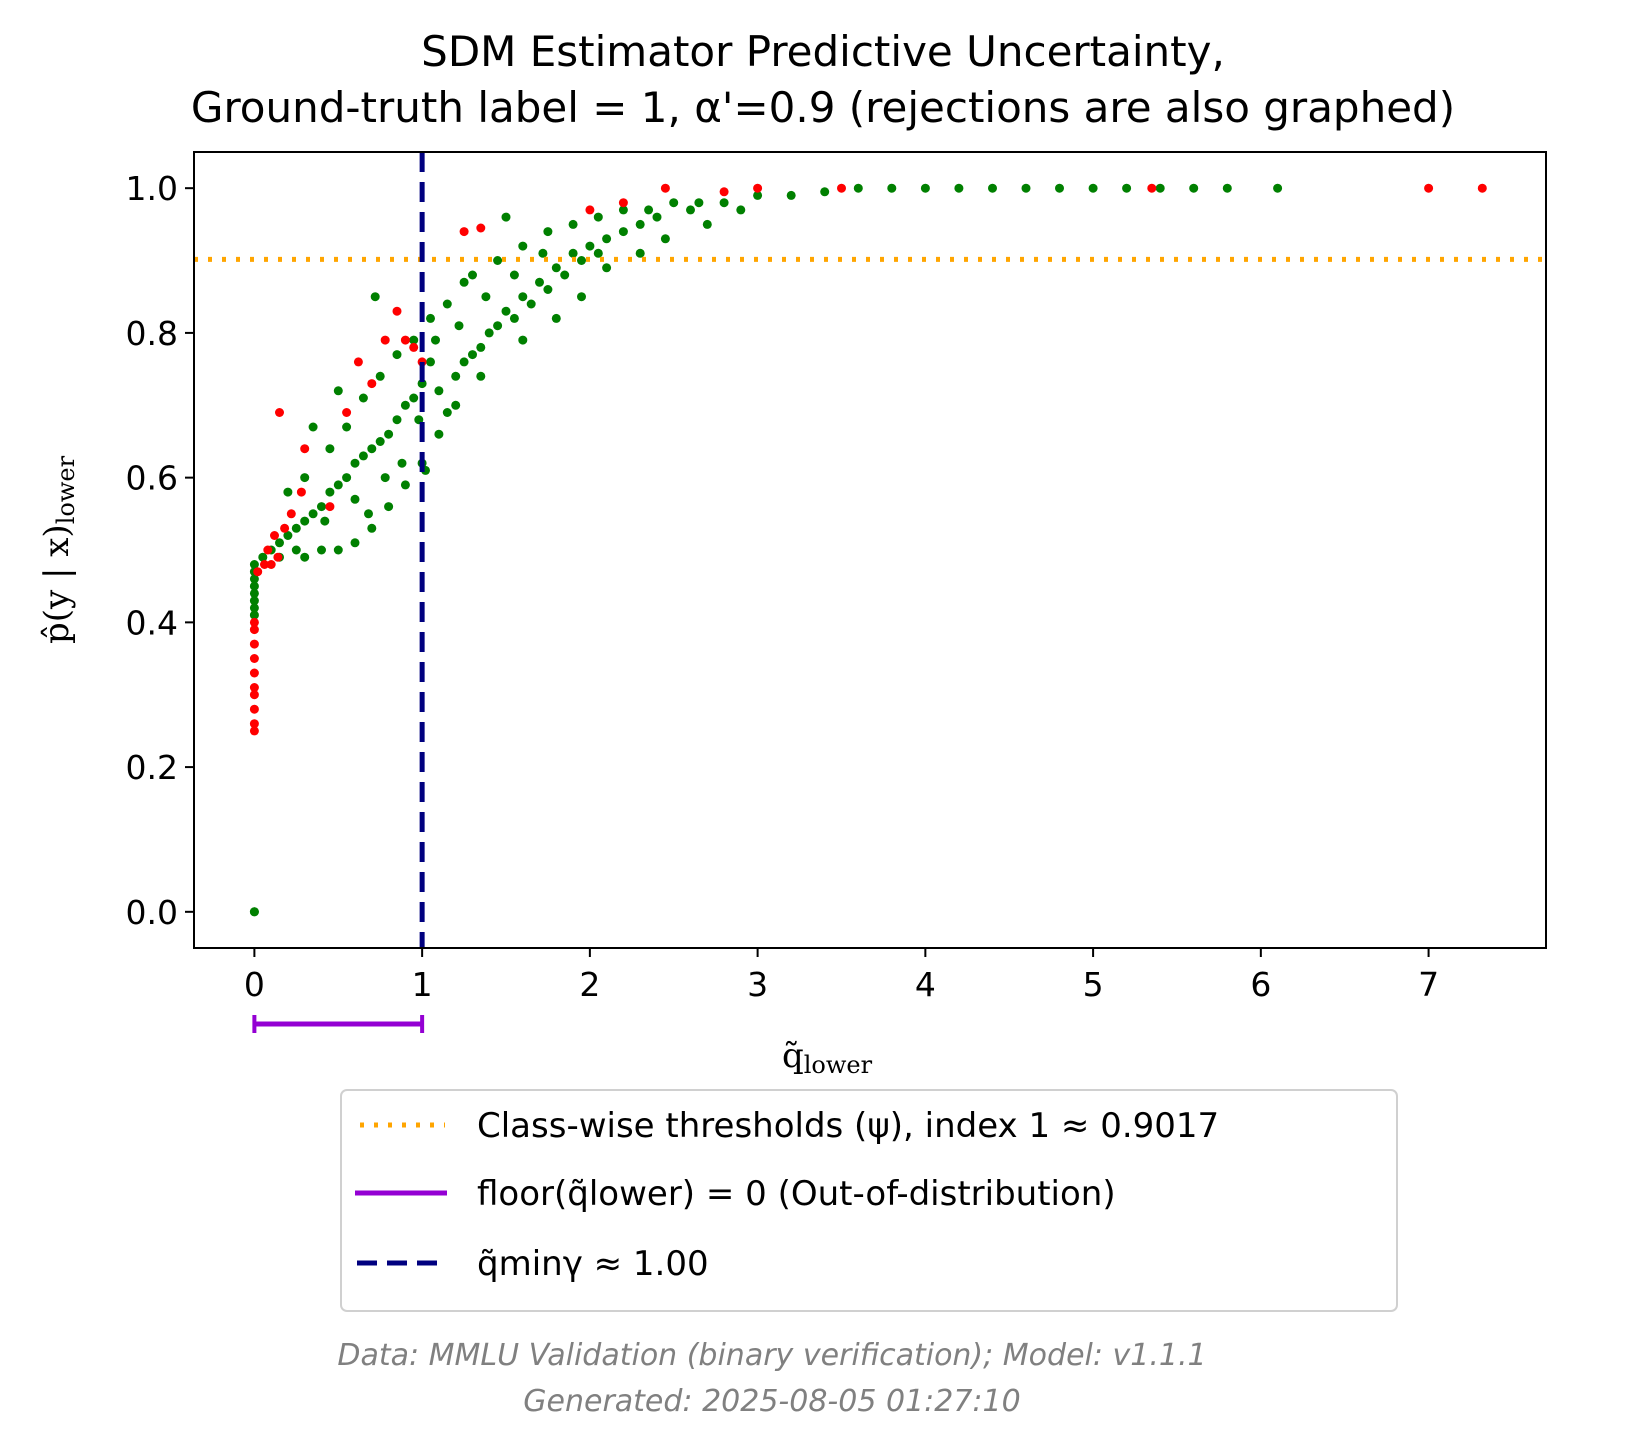 The image size is (1647, 1441). Describe the element at coordinates (838, 1065) in the screenshot. I see `x-axis-label-subscript: lower` at that location.